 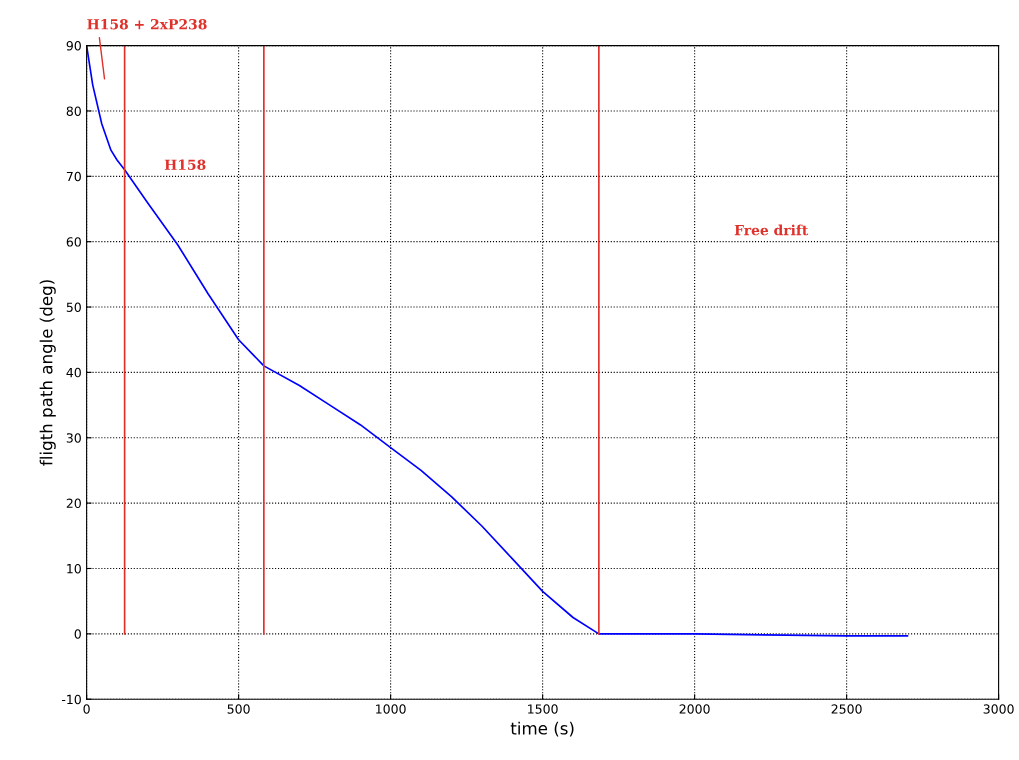 What do you see at coordinates (73, 242) in the screenshot?
I see `y-tick-label: 60` at bounding box center [73, 242].